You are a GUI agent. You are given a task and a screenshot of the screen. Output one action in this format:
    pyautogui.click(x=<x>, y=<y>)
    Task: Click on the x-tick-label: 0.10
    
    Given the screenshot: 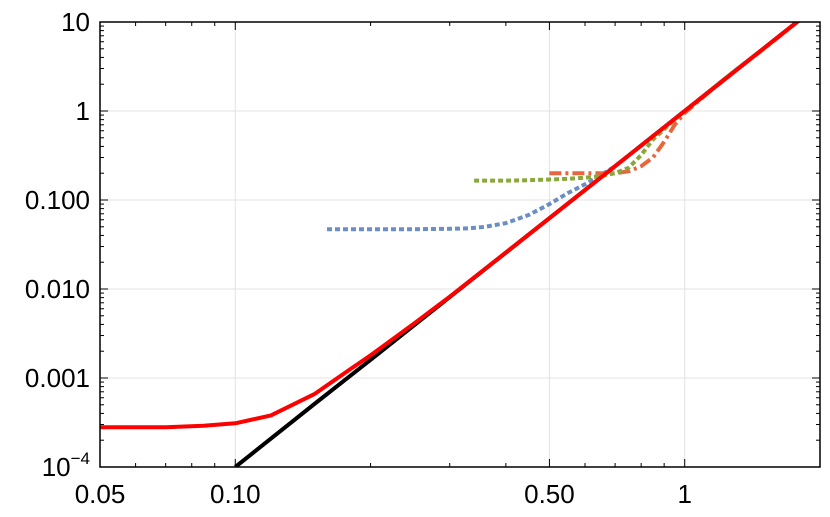 What is the action you would take?
    pyautogui.click(x=235, y=494)
    